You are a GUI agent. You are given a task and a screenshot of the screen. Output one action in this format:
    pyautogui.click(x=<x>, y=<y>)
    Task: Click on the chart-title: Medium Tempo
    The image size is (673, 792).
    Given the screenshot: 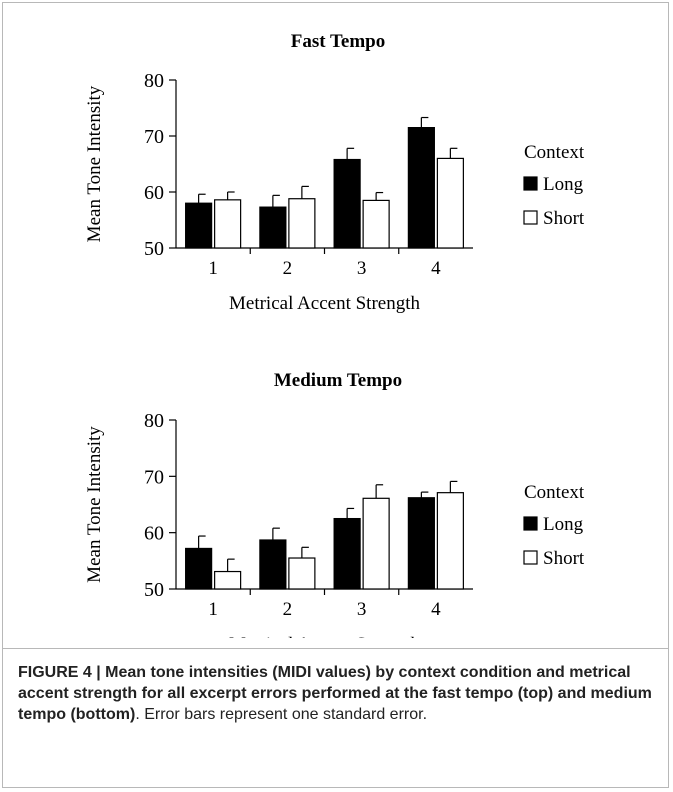 What is the action you would take?
    pyautogui.click(x=338, y=380)
    